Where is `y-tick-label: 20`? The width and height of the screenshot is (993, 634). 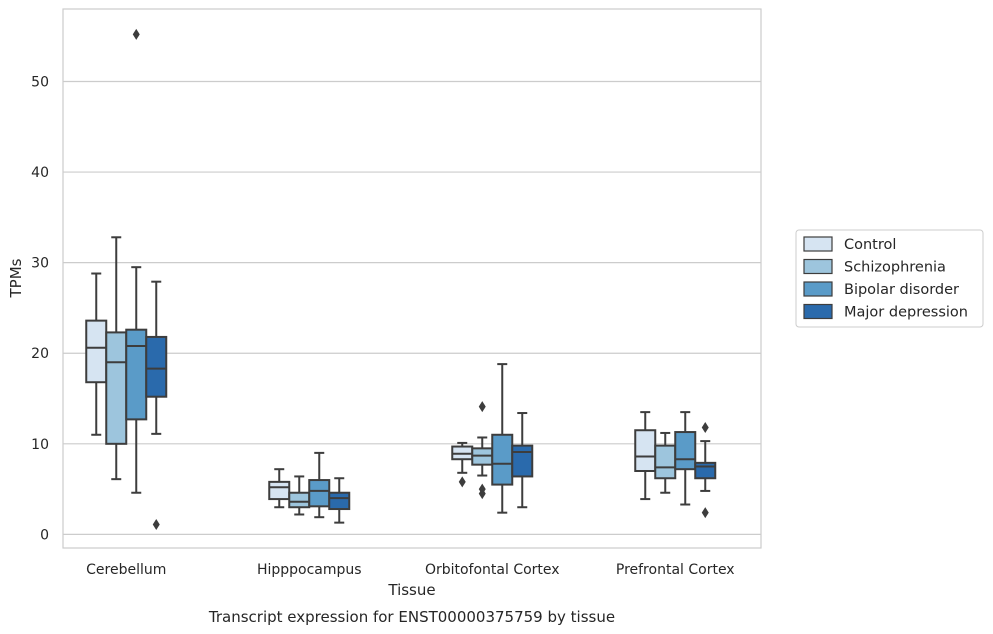 y-tick-label: 20 is located at coordinates (40, 354).